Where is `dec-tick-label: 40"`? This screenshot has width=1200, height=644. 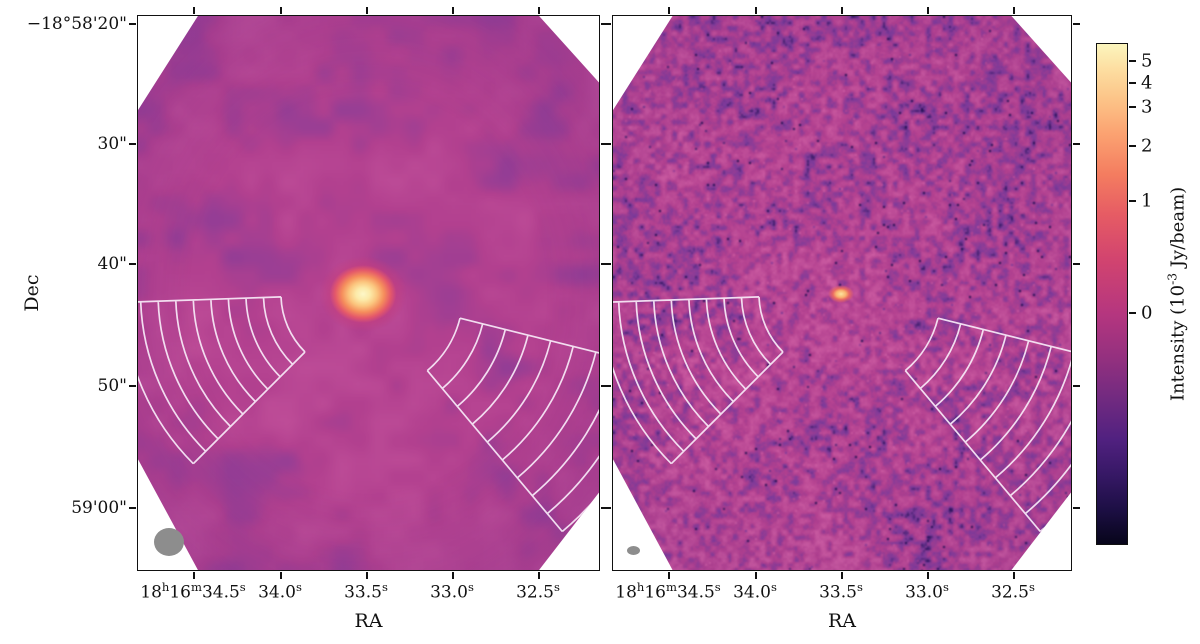
dec-tick-label: 40" is located at coordinates (112, 264).